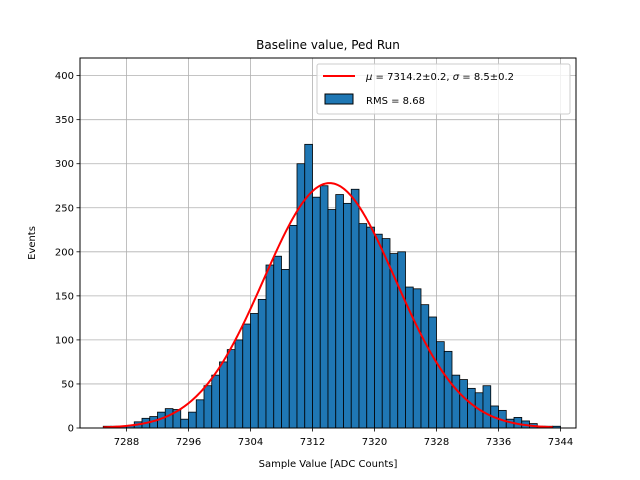 Image resolution: width=640 pixels, height=480 pixels. Describe the element at coordinates (126, 442) in the screenshot. I see `x-tick-label: 7288` at that location.